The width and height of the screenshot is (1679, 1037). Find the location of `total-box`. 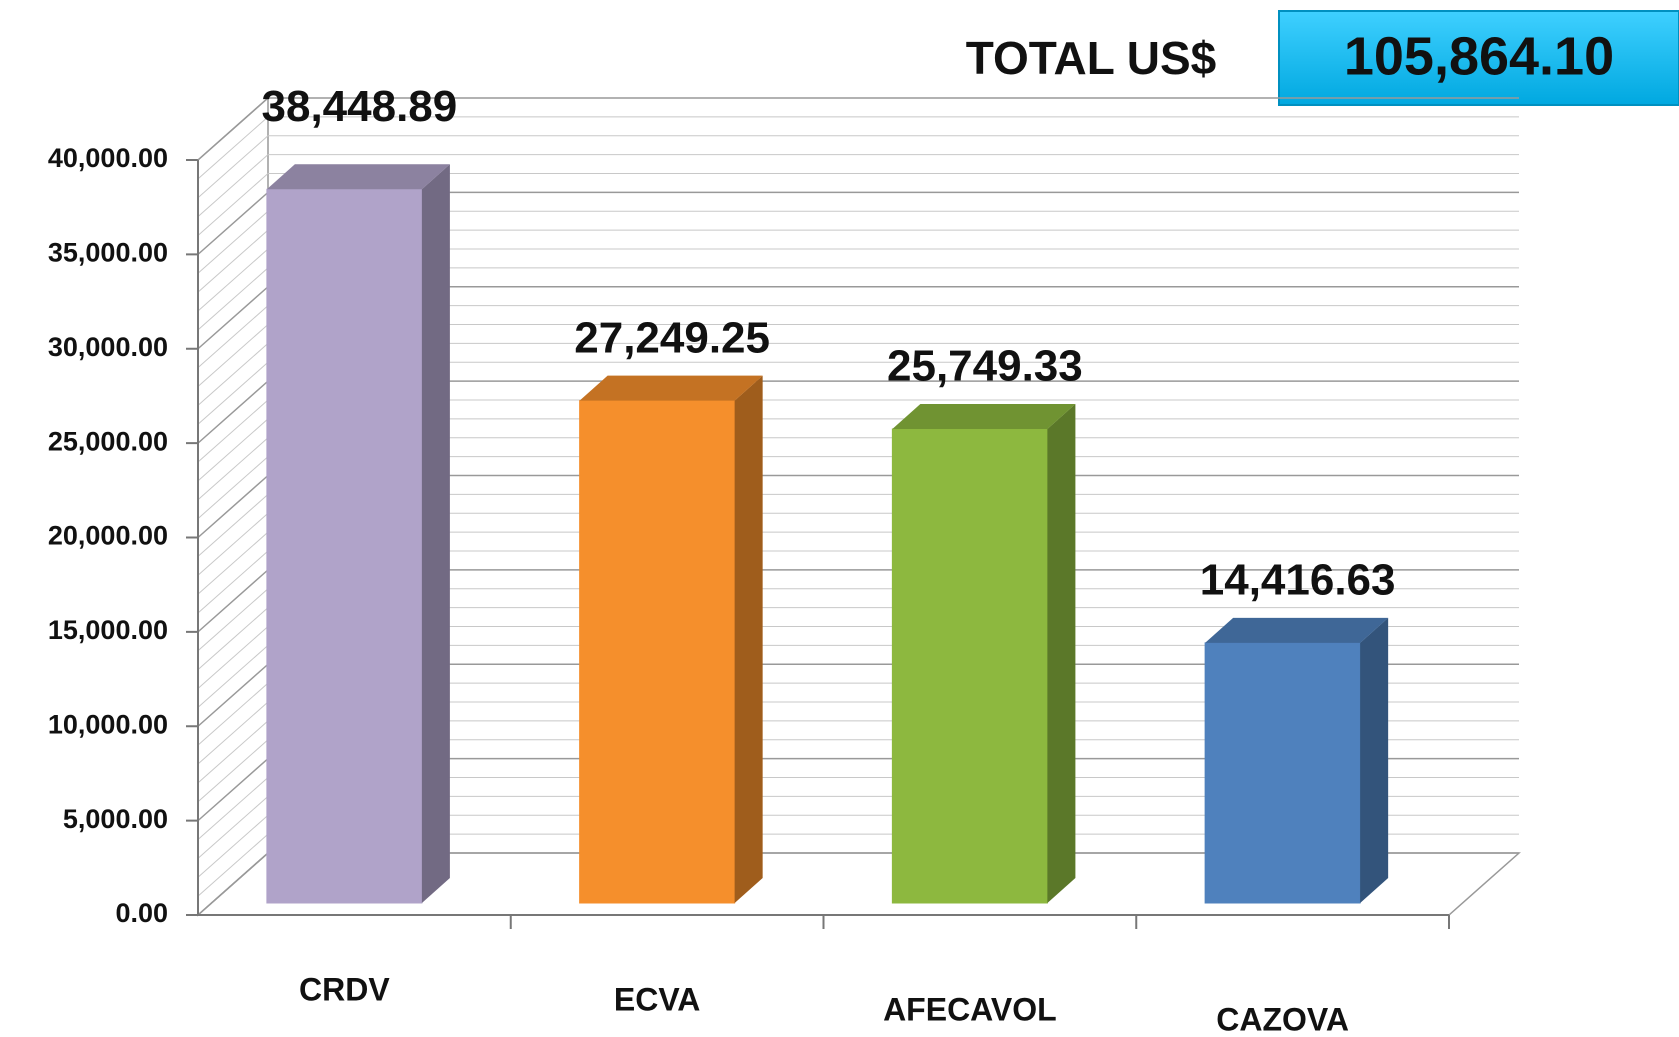

total-box is located at coordinates (1478, 58).